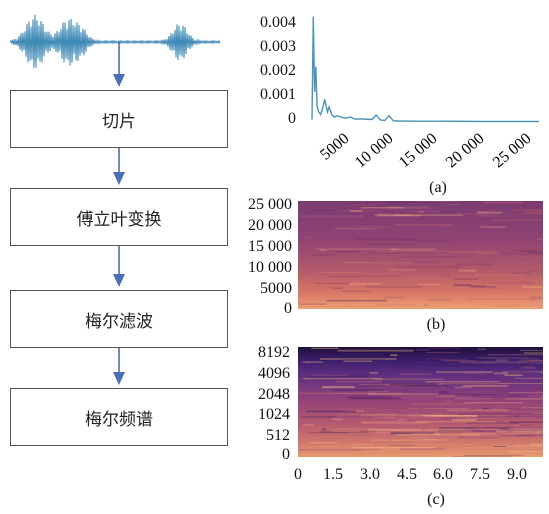 The width and height of the screenshot is (549, 514). What do you see at coordinates (119, 80) in the screenshot?
I see `arrowhead-wave-to-slicing` at bounding box center [119, 80].